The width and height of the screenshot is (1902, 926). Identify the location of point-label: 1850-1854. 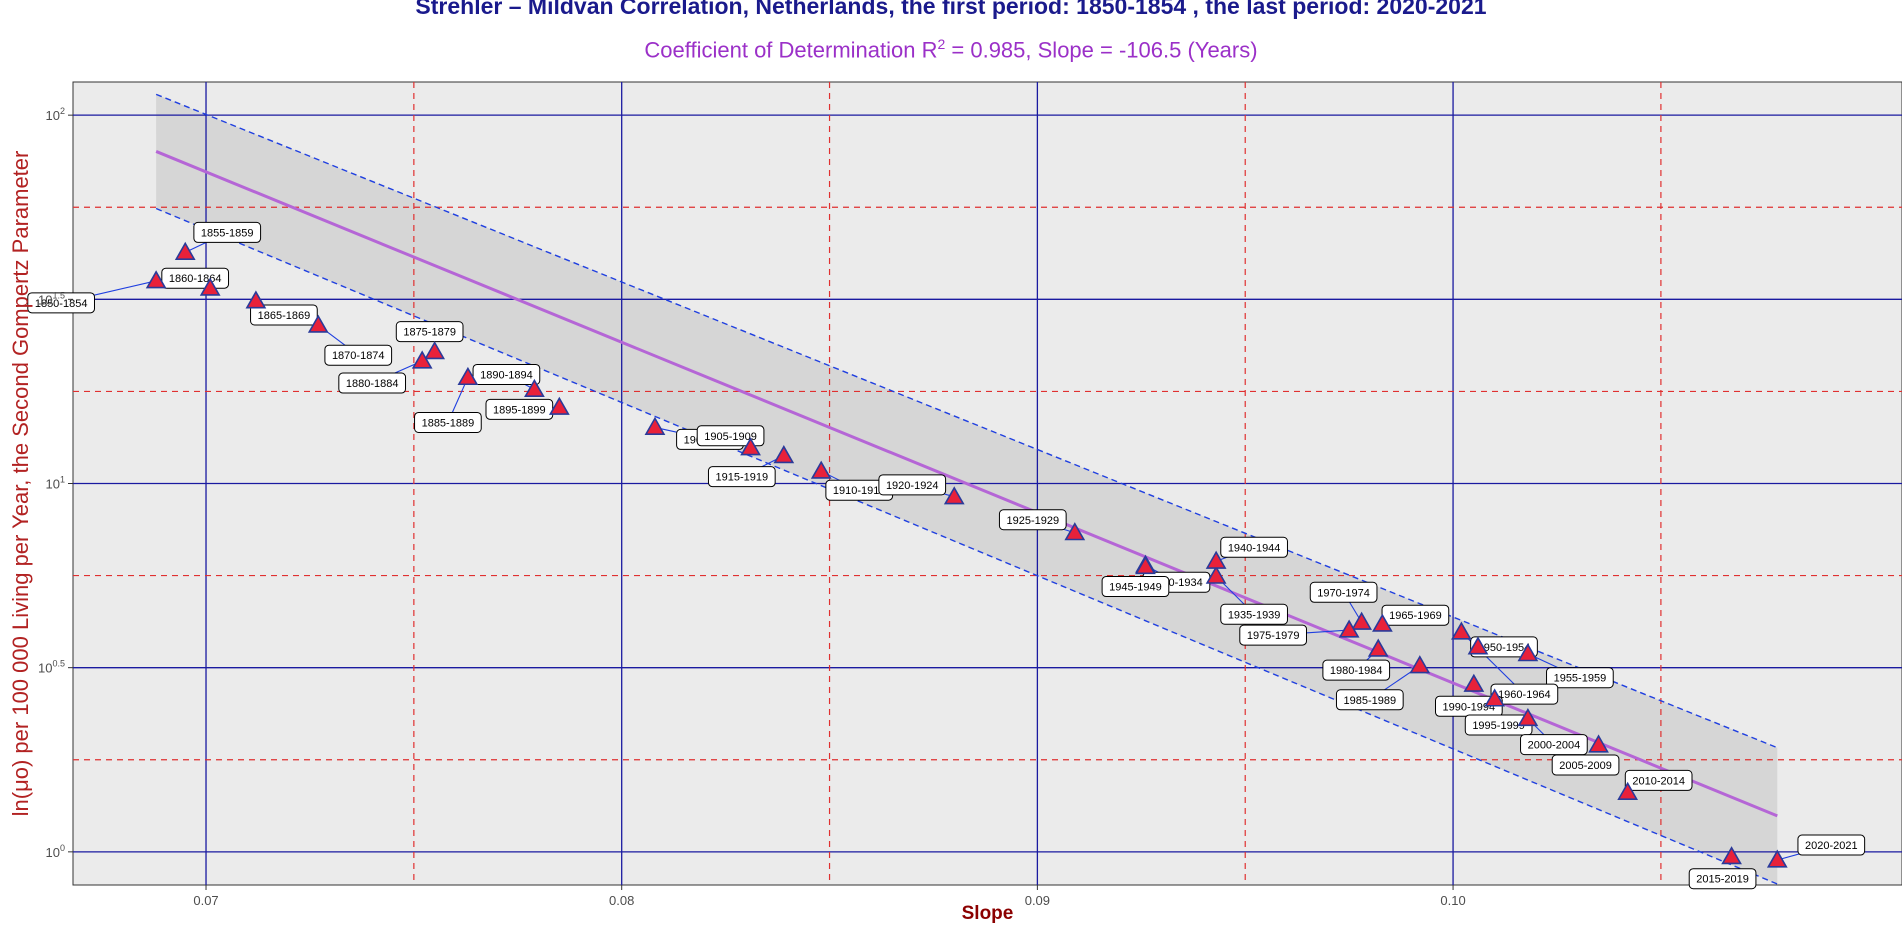
(61, 303).